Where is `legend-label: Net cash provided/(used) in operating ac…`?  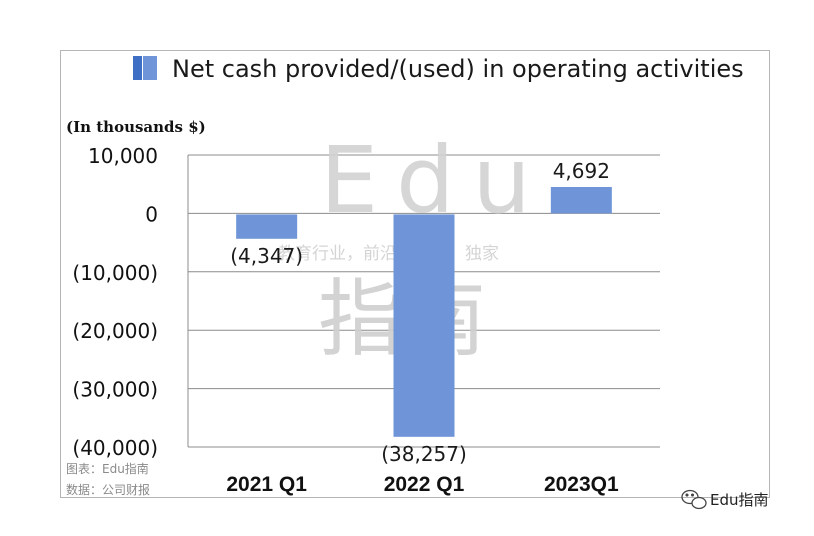 legend-label: Net cash provided/(used) in operating ac… is located at coordinates (458, 69).